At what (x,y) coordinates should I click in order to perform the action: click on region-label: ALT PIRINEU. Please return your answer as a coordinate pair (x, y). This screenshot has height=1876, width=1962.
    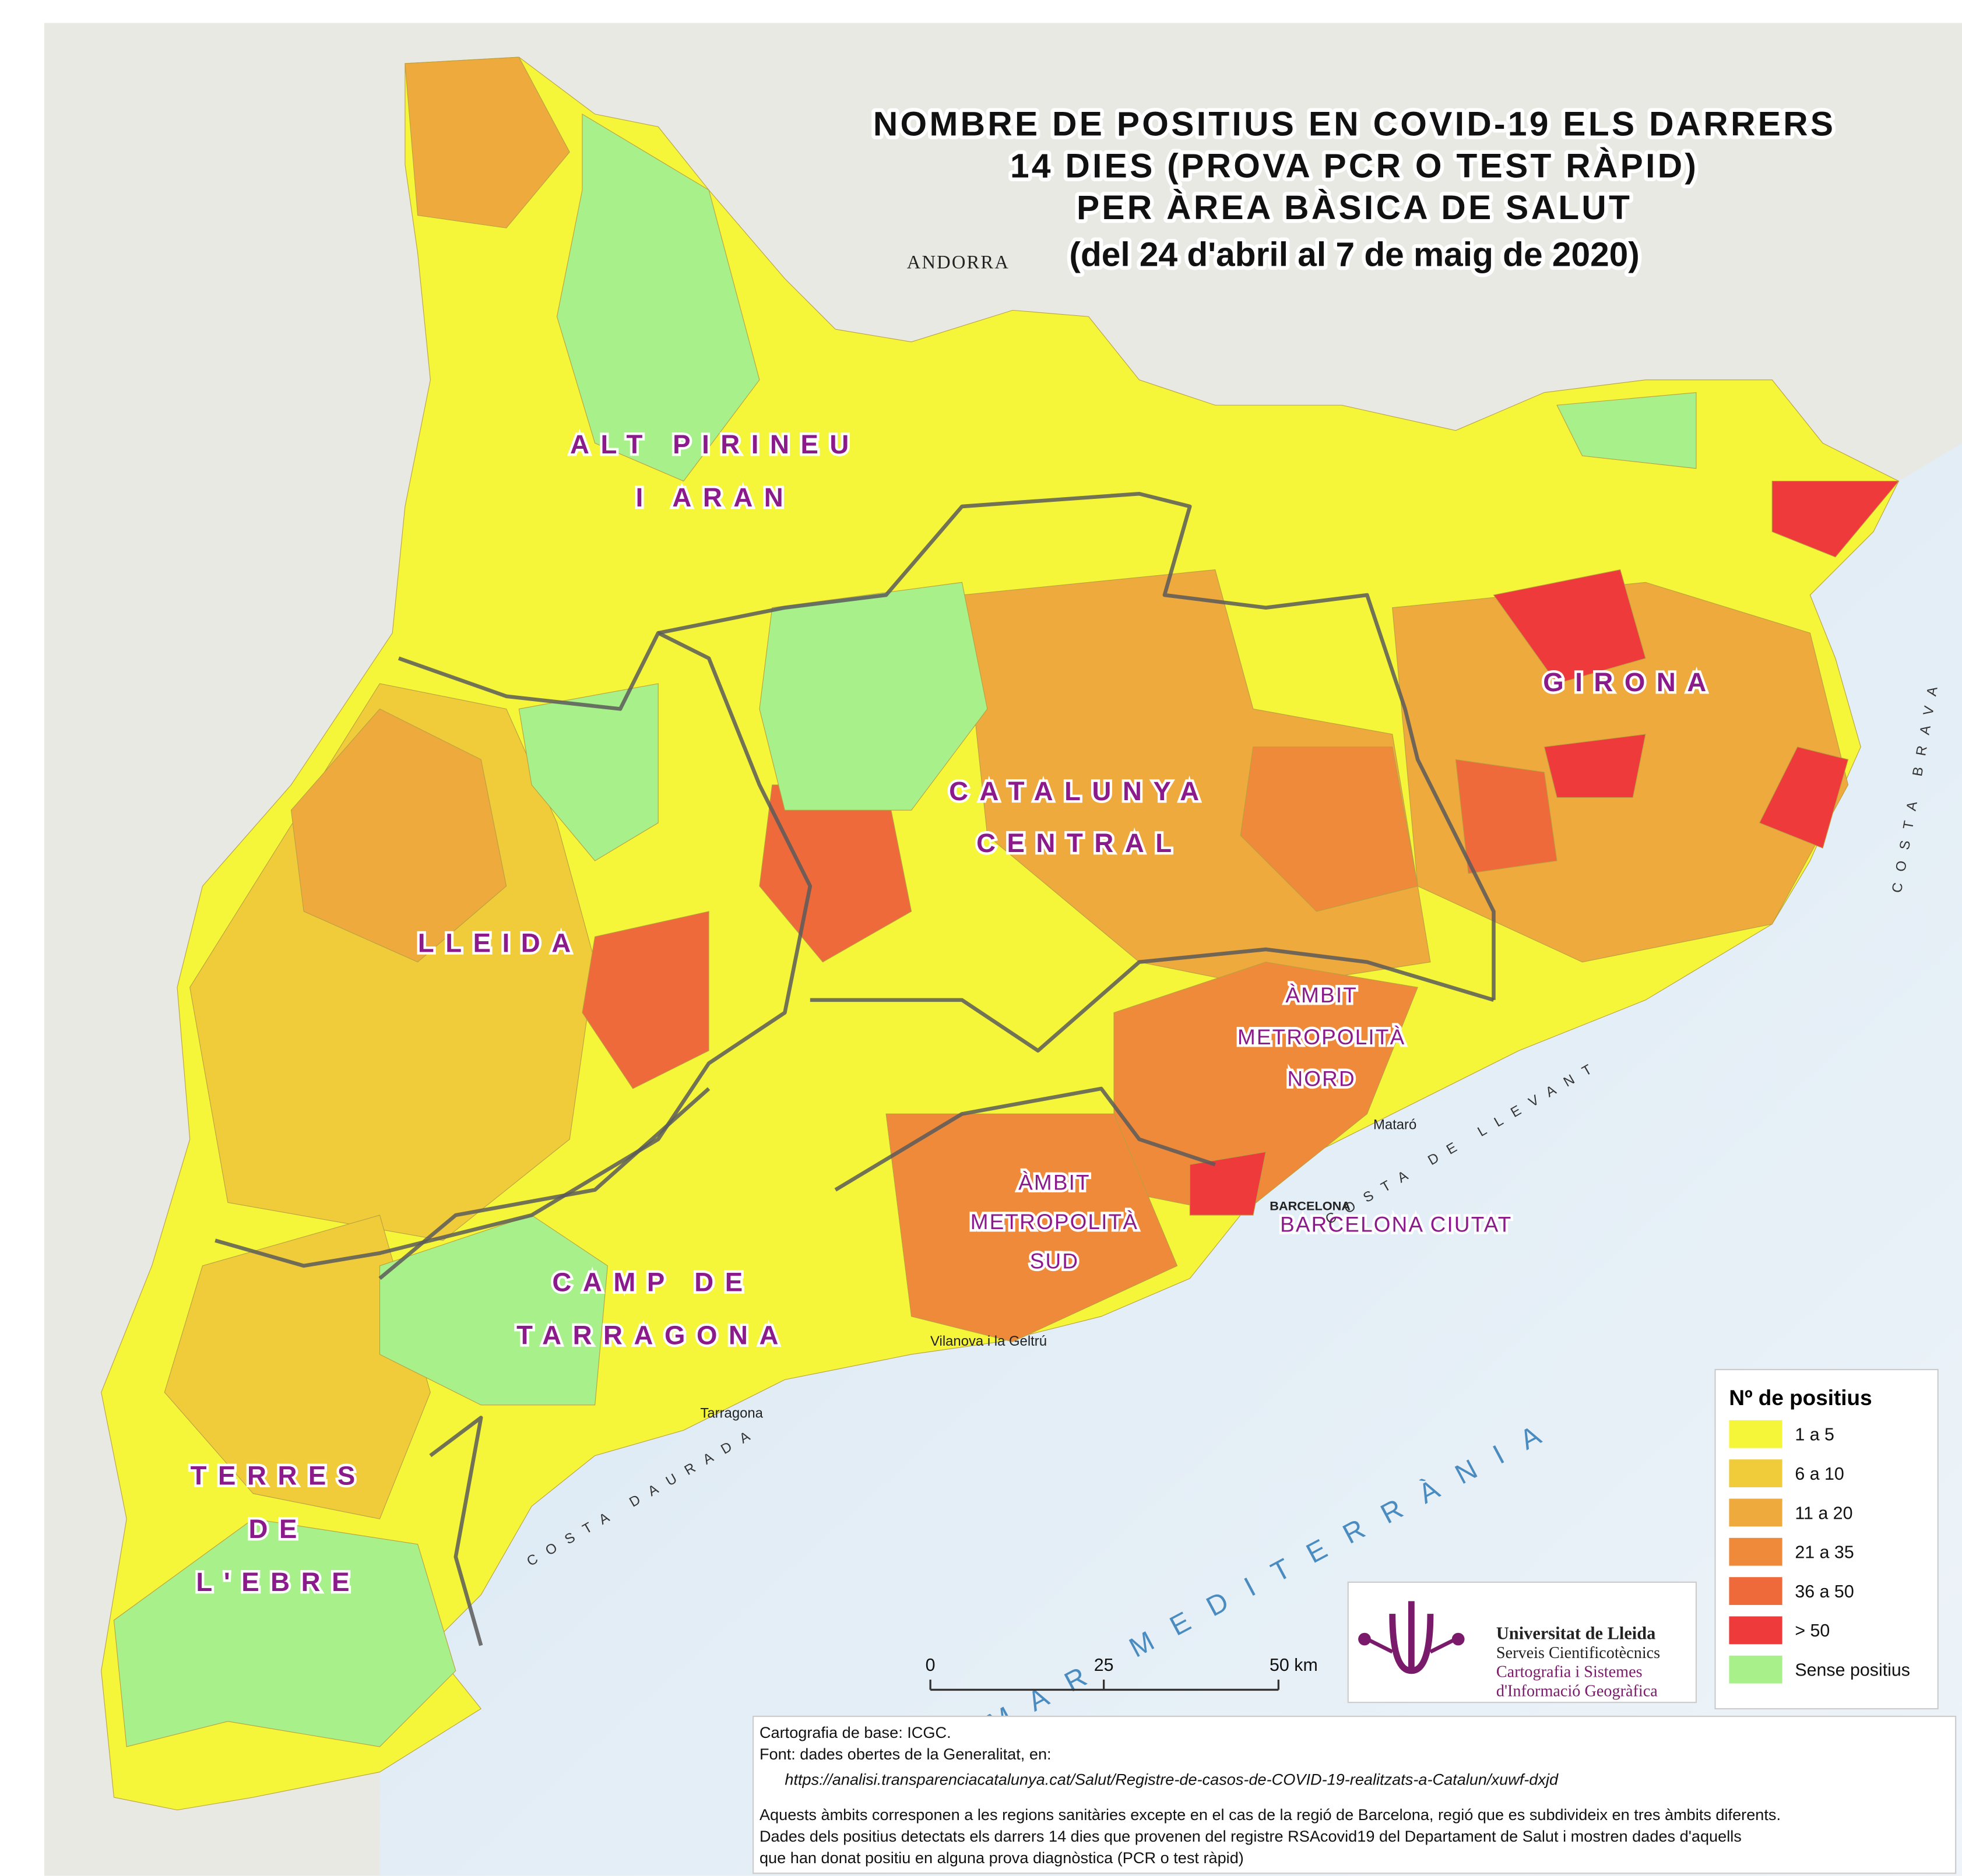
    Looking at the image, I should click on (715, 444).